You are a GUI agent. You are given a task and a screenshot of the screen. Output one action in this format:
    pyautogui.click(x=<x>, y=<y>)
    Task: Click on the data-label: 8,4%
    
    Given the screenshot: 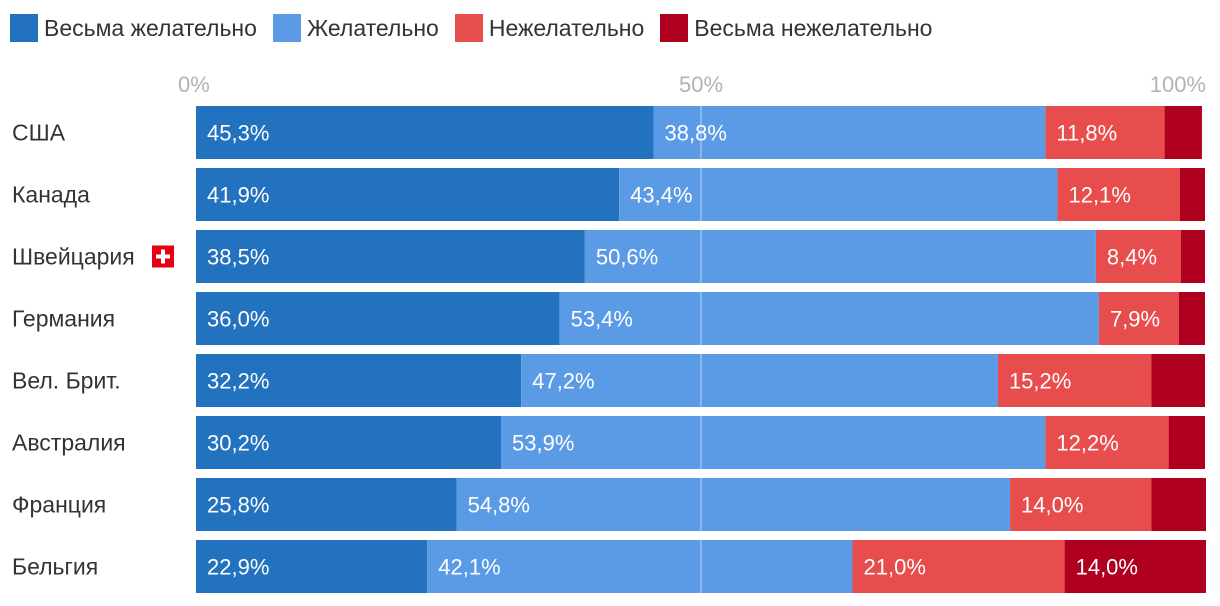 What is the action you would take?
    pyautogui.click(x=1132, y=257)
    